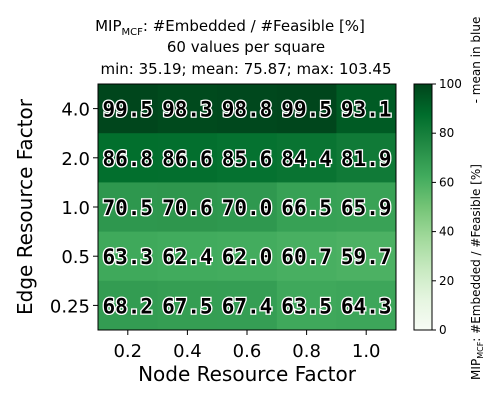 The image size is (500, 400). I want to click on cell-value-label: 62.4, so click(187, 257).